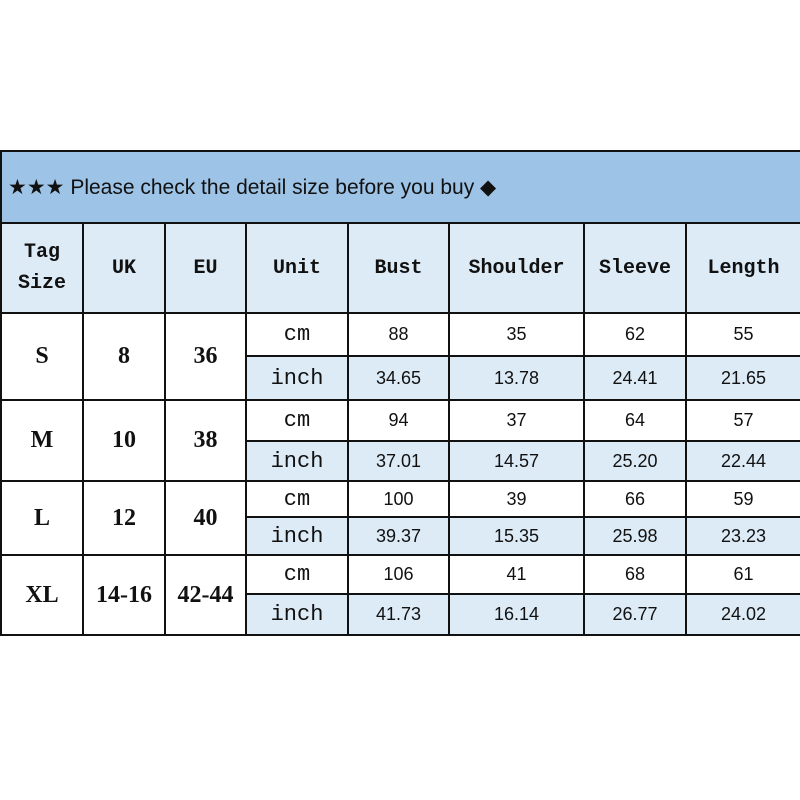  I want to click on header-tag-size: Tag Size, so click(42, 268).